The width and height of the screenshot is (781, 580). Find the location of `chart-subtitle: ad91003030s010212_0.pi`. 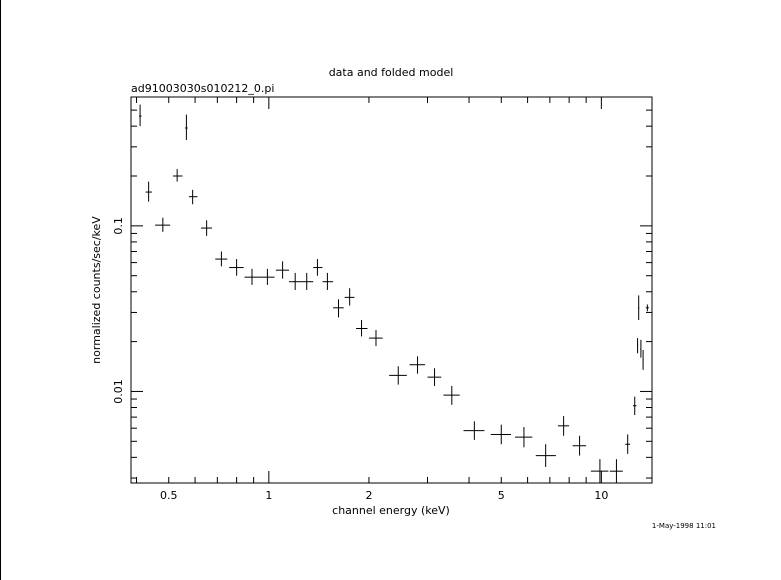

chart-subtitle: ad91003030s010212_0.pi is located at coordinates (202, 88).